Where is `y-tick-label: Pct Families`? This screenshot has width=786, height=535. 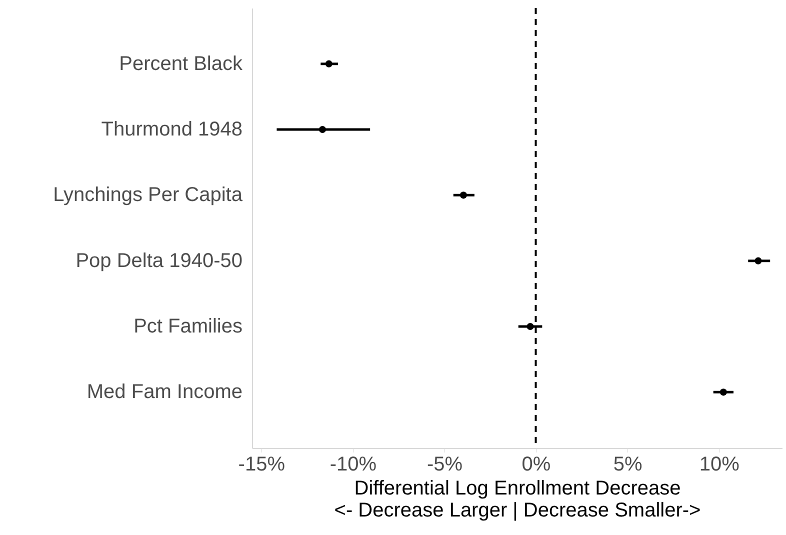 y-tick-label: Pct Families is located at coordinates (188, 327).